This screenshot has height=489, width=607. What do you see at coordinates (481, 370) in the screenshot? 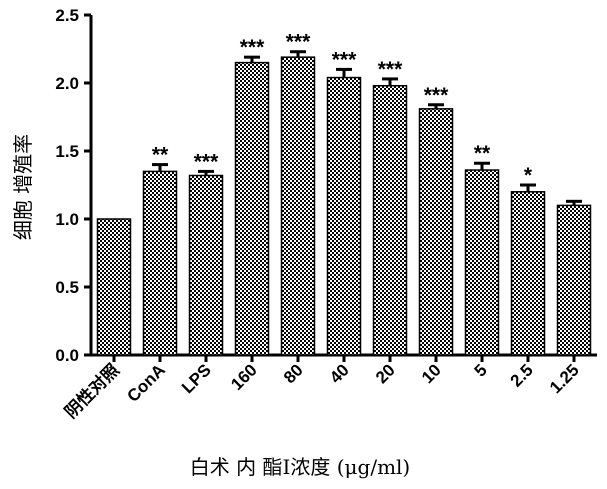
I see `x-tick-label: 5` at bounding box center [481, 370].